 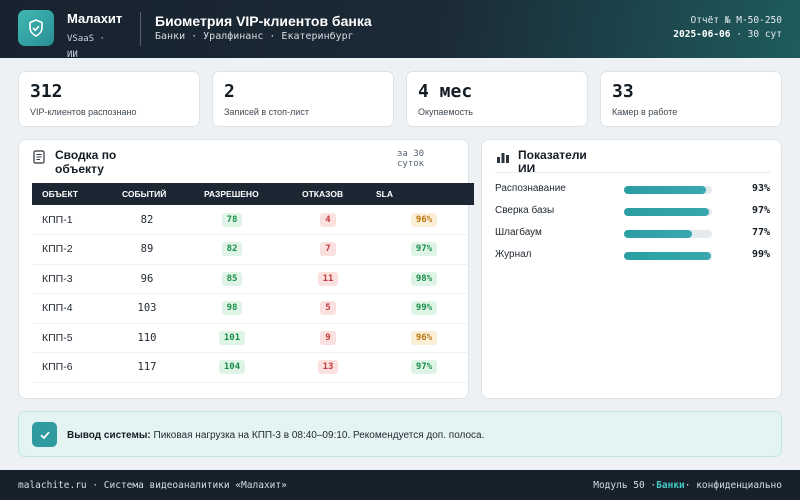 I want to click on table-row: КПП-4 103 98 5 99%, so click(x=253, y=308).